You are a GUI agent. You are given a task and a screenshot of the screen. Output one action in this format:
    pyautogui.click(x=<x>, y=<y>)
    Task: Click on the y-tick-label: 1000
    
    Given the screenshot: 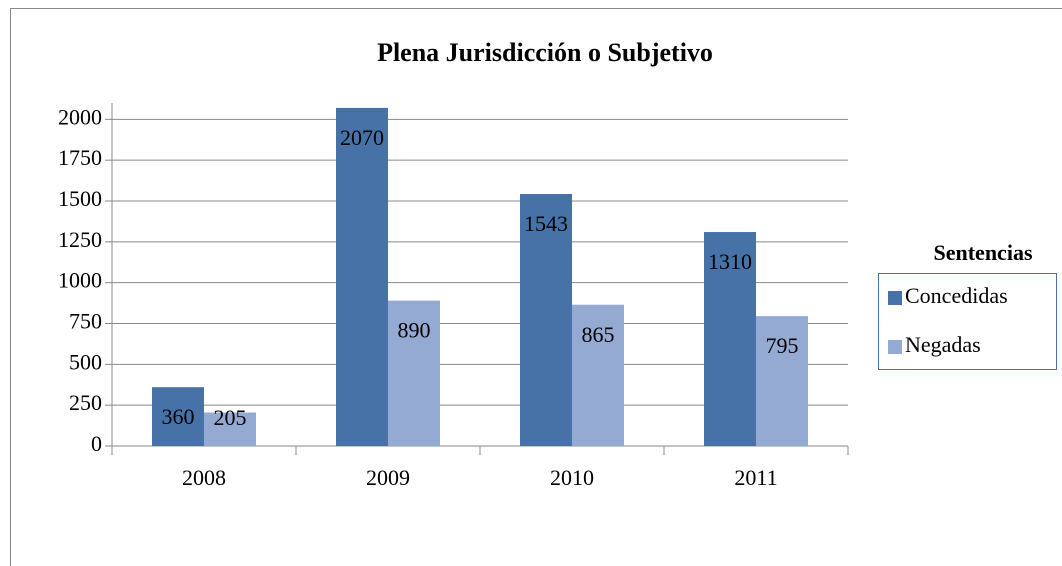 What is the action you would take?
    pyautogui.click(x=80, y=280)
    